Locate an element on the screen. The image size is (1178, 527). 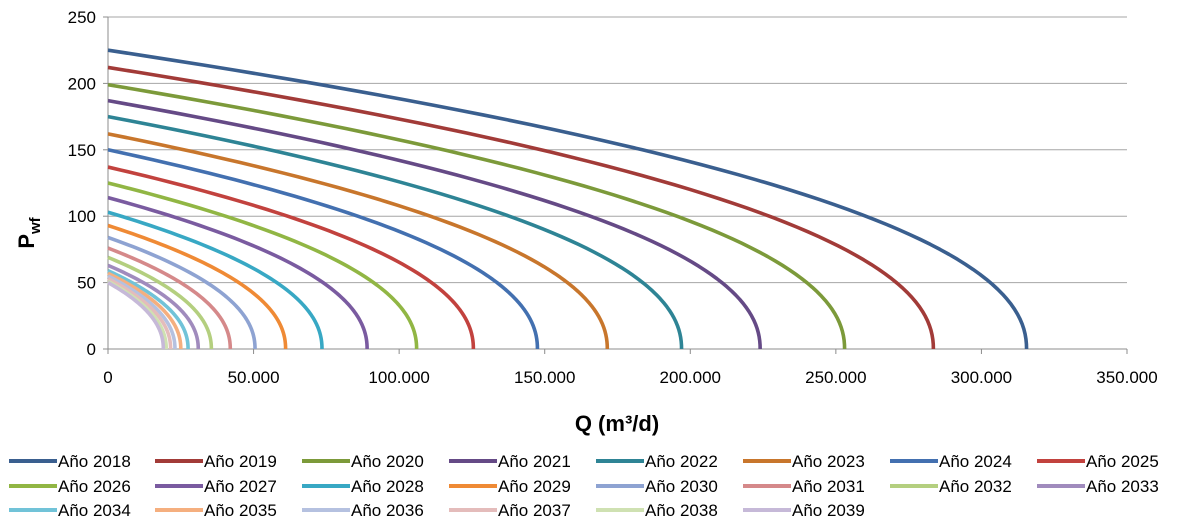
legend-item: Año 2020 is located at coordinates (363, 461).